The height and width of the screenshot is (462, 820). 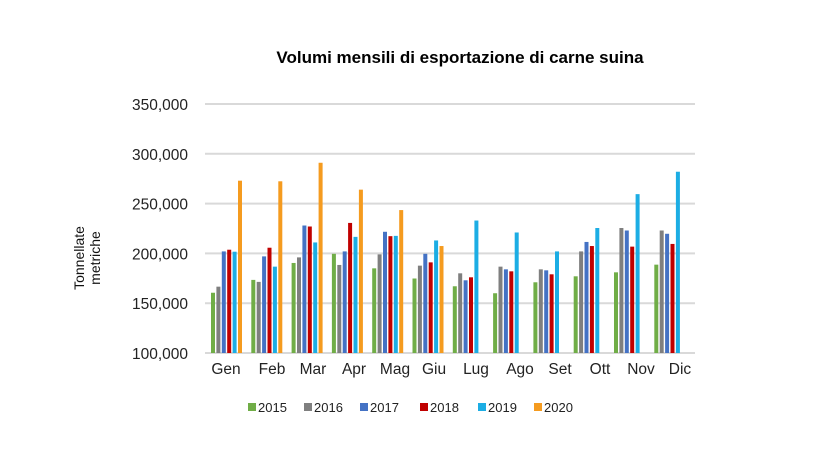 I want to click on bar-Mag-2017, so click(x=385, y=292).